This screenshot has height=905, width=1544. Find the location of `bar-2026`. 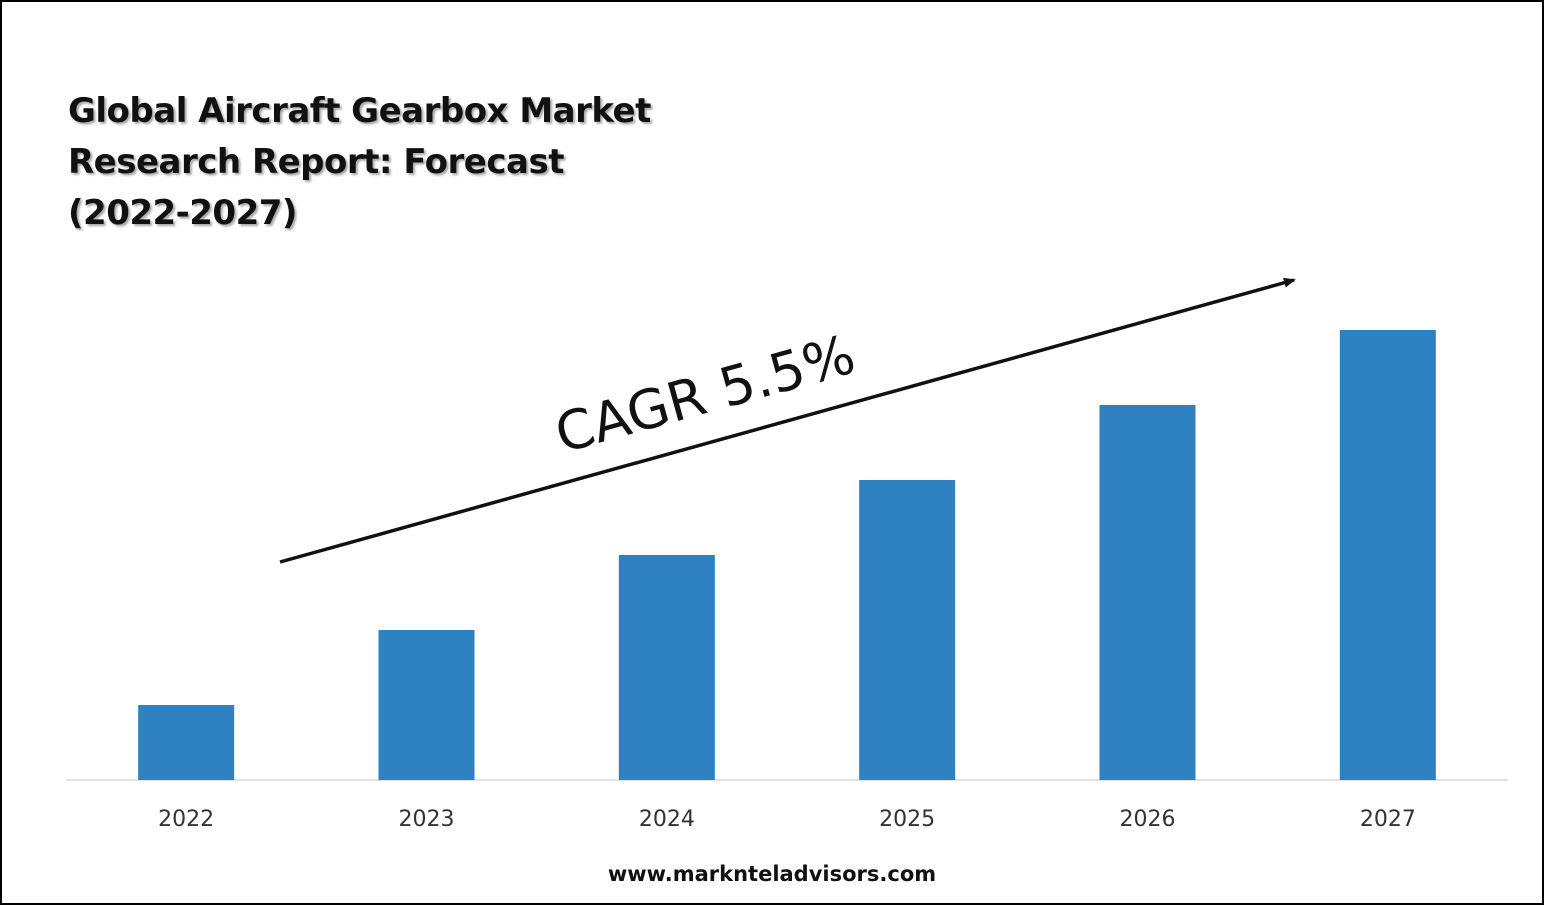

bar-2026 is located at coordinates (1147, 592).